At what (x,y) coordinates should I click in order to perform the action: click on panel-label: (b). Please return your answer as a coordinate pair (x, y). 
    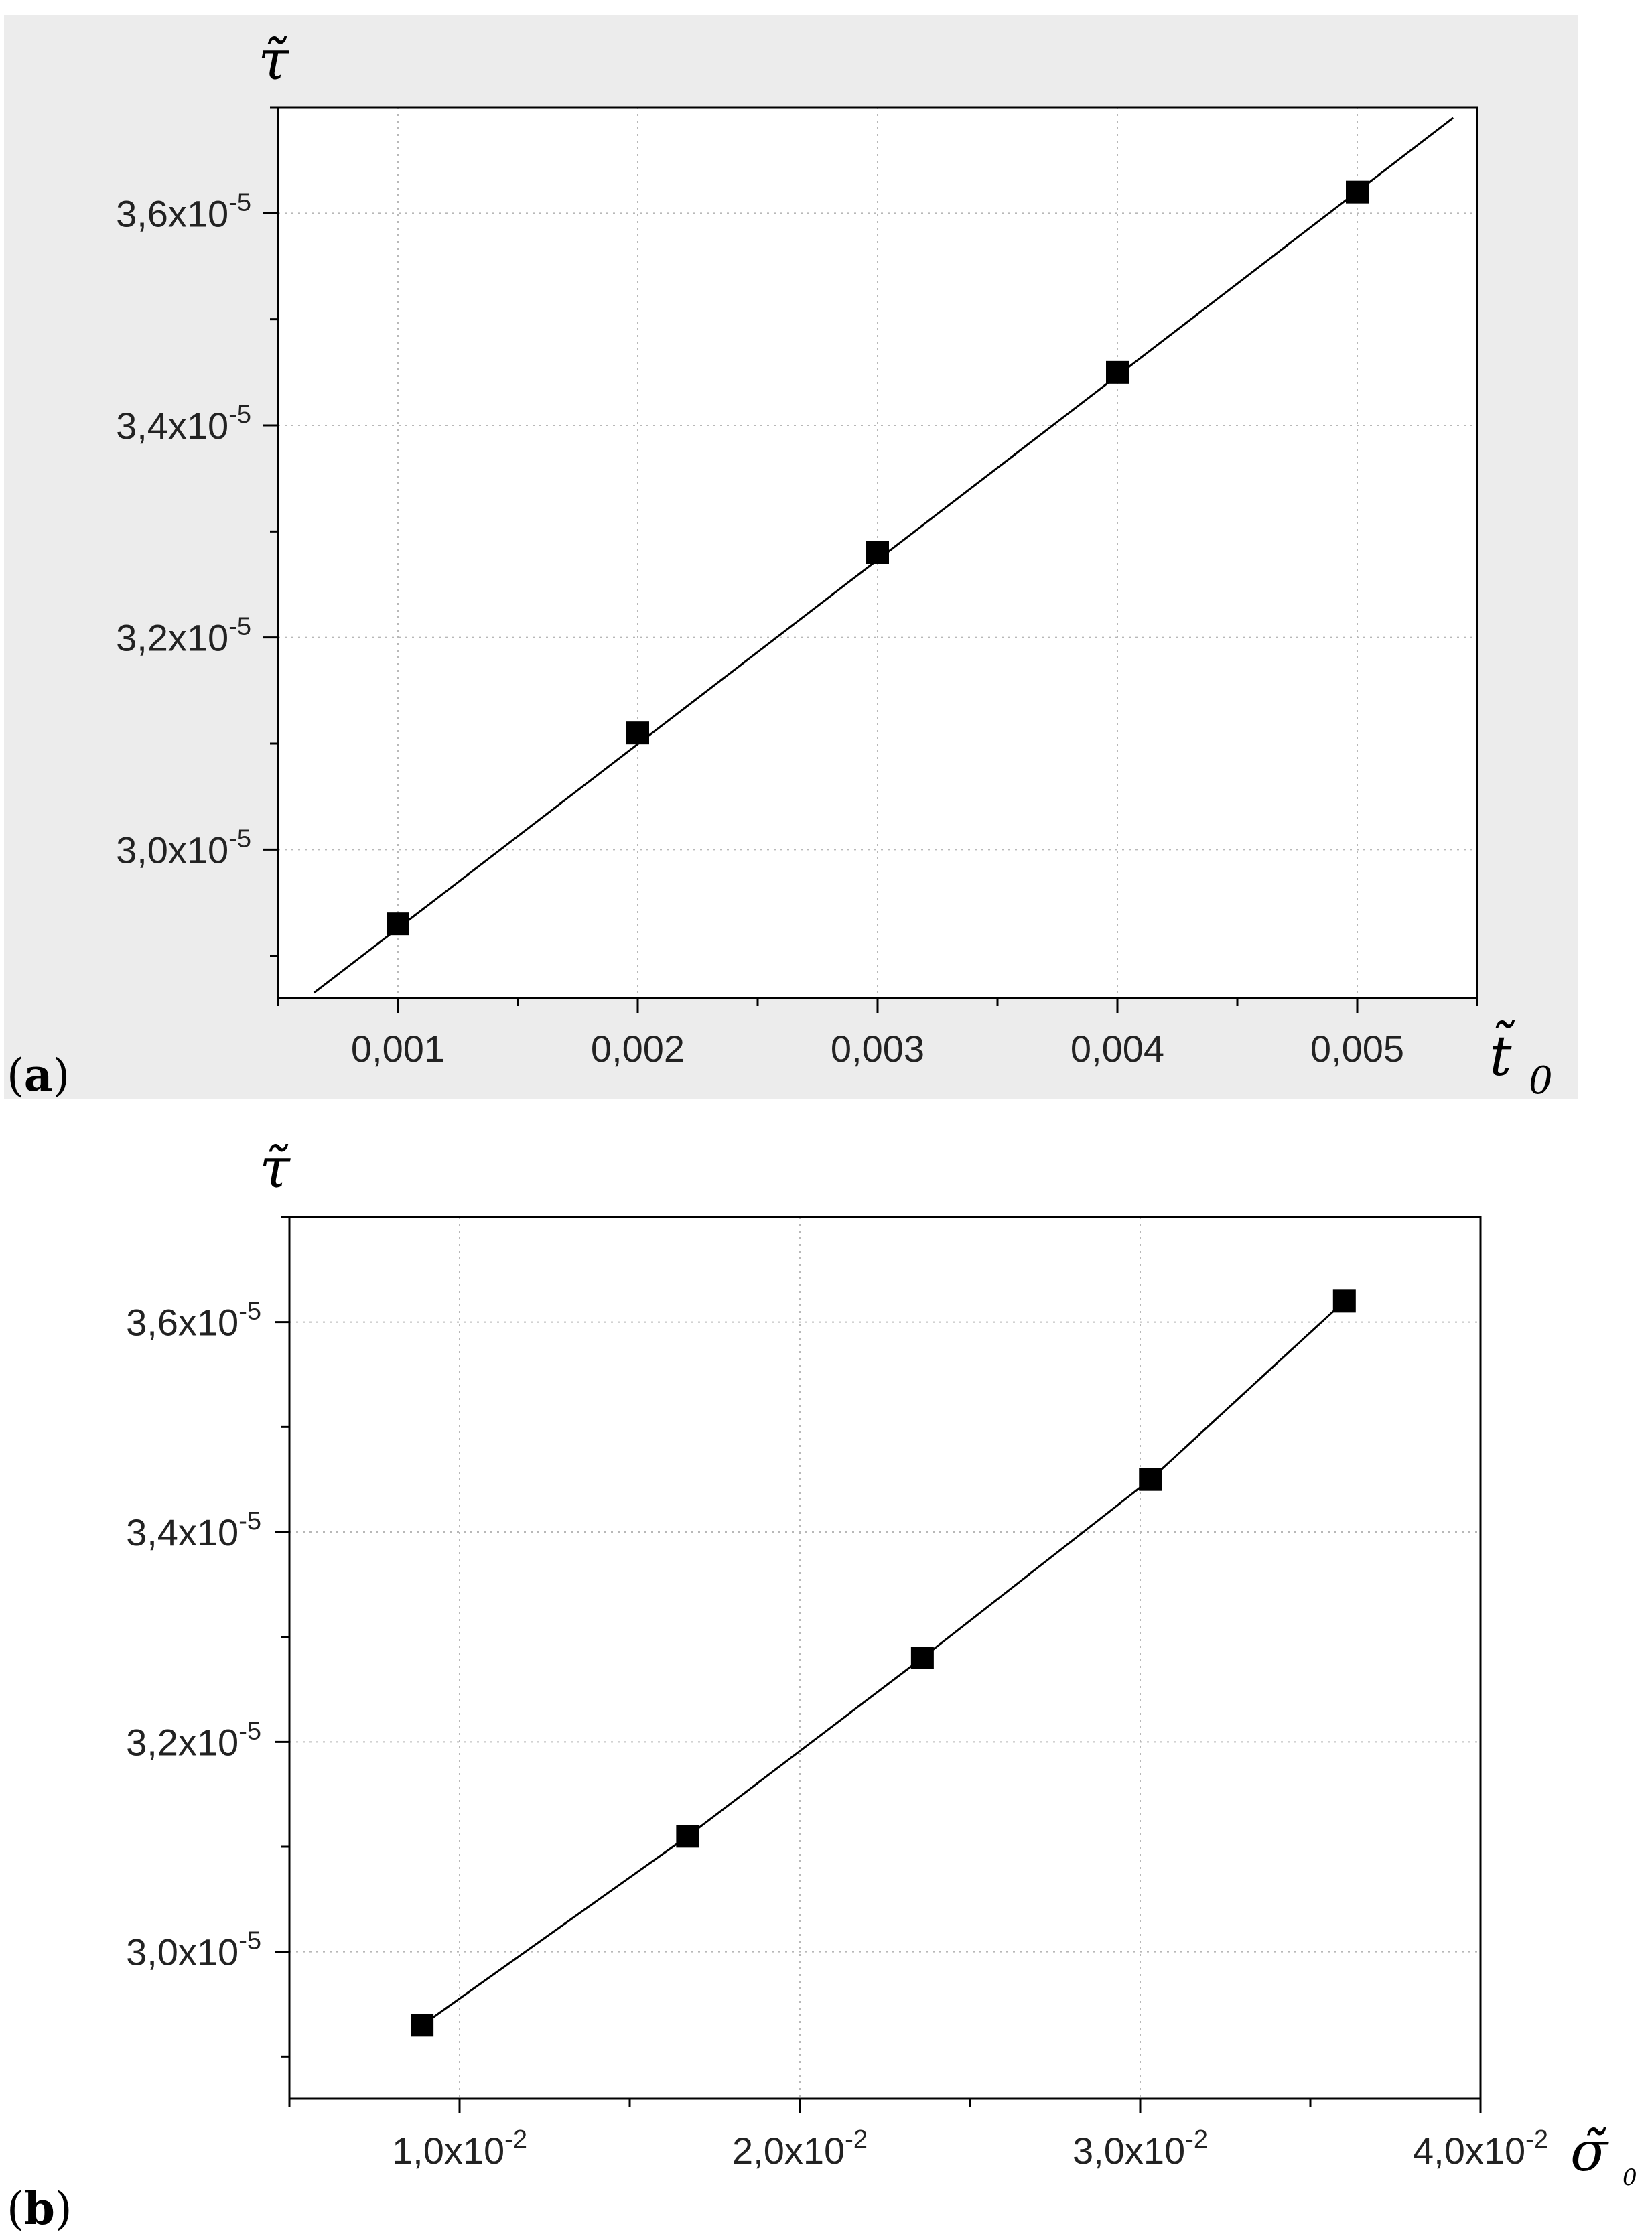
    Looking at the image, I should click on (39, 2208).